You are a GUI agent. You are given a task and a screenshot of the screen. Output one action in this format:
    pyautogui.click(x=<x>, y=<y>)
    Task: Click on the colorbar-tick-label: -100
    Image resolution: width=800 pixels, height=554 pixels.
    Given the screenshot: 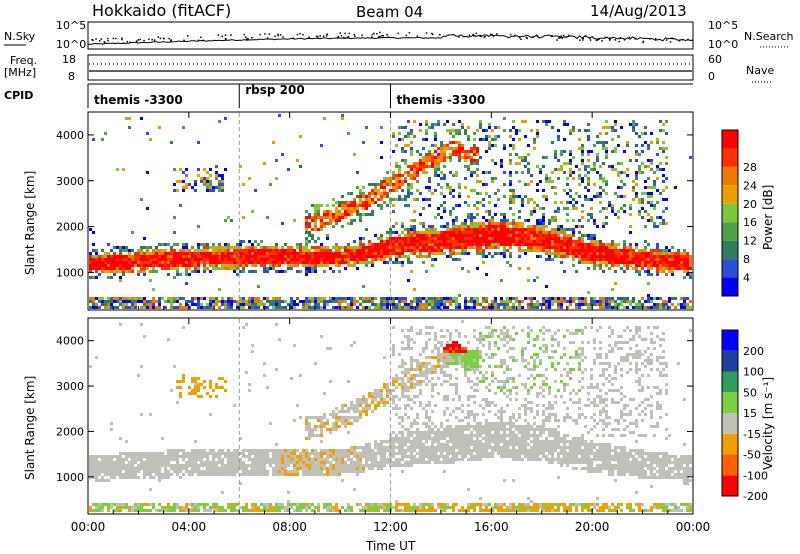 What is the action you would take?
    pyautogui.click(x=755, y=475)
    